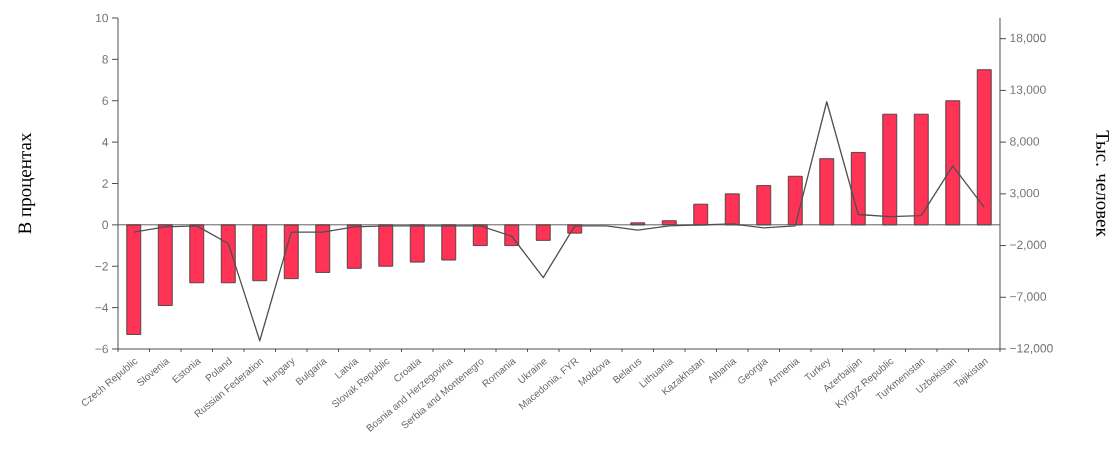  Describe the element at coordinates (1028, 38) in the screenshot. I see `y2-tick-label: 18,000` at that location.